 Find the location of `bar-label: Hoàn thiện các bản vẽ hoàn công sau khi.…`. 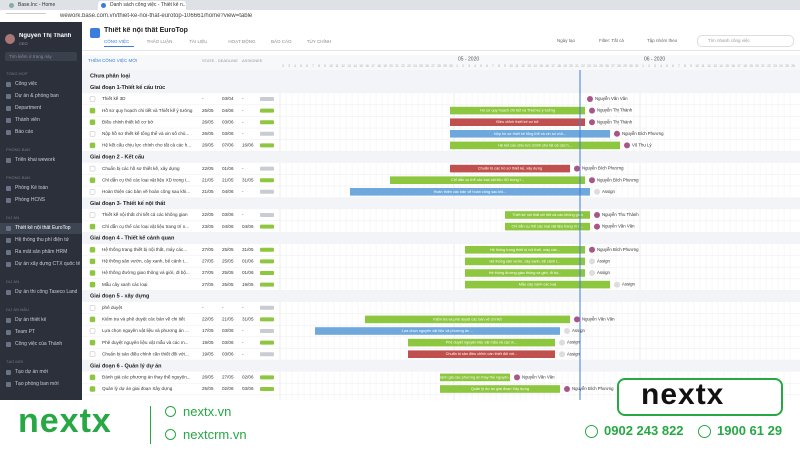

bar-label: Hoàn thiện các bản vẽ hoàn công sau khi.… is located at coordinates (470, 192).